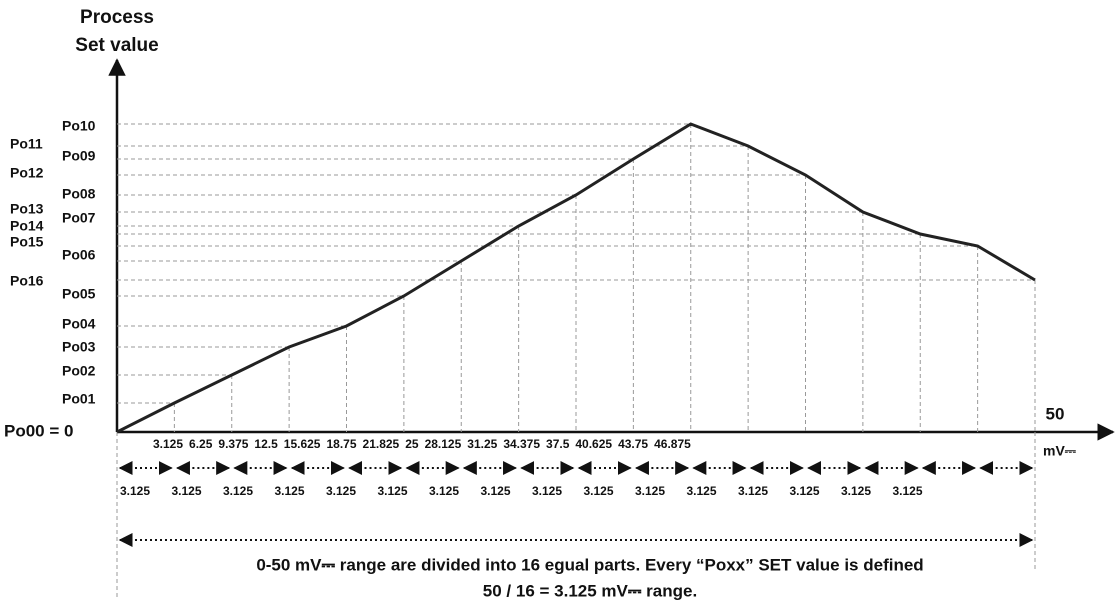 This screenshot has width=1117, height=609. Describe the element at coordinates (79, 347) in the screenshot. I see `point-label: Po03` at that location.